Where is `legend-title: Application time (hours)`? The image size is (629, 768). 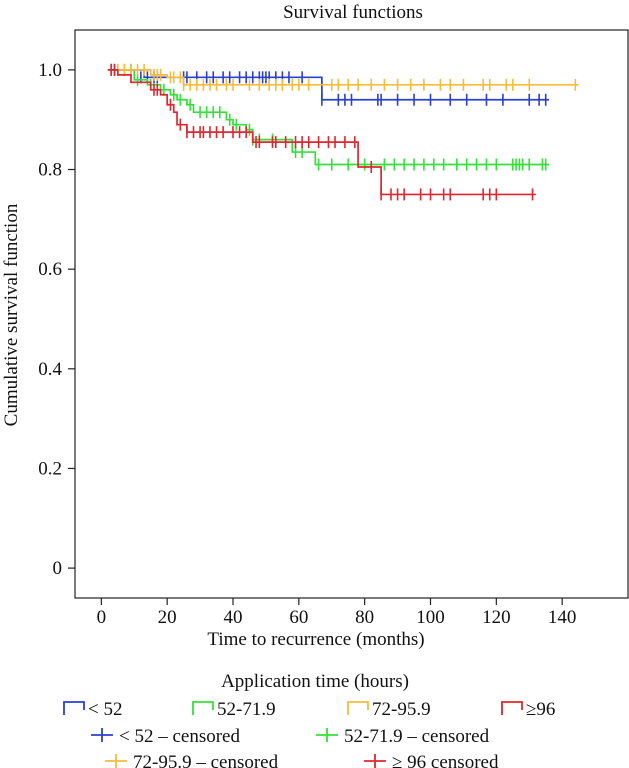
legend-title: Application time (hours) is located at coordinates (315, 681).